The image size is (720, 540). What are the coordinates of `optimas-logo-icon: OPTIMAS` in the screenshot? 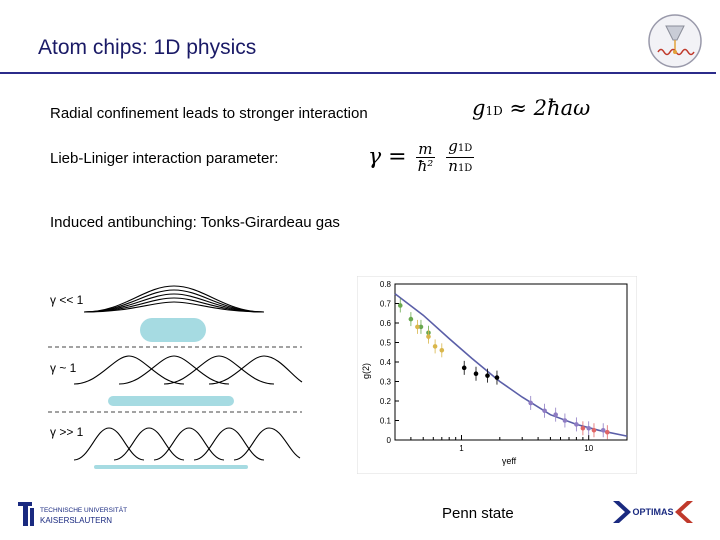 It's located at (653, 512).